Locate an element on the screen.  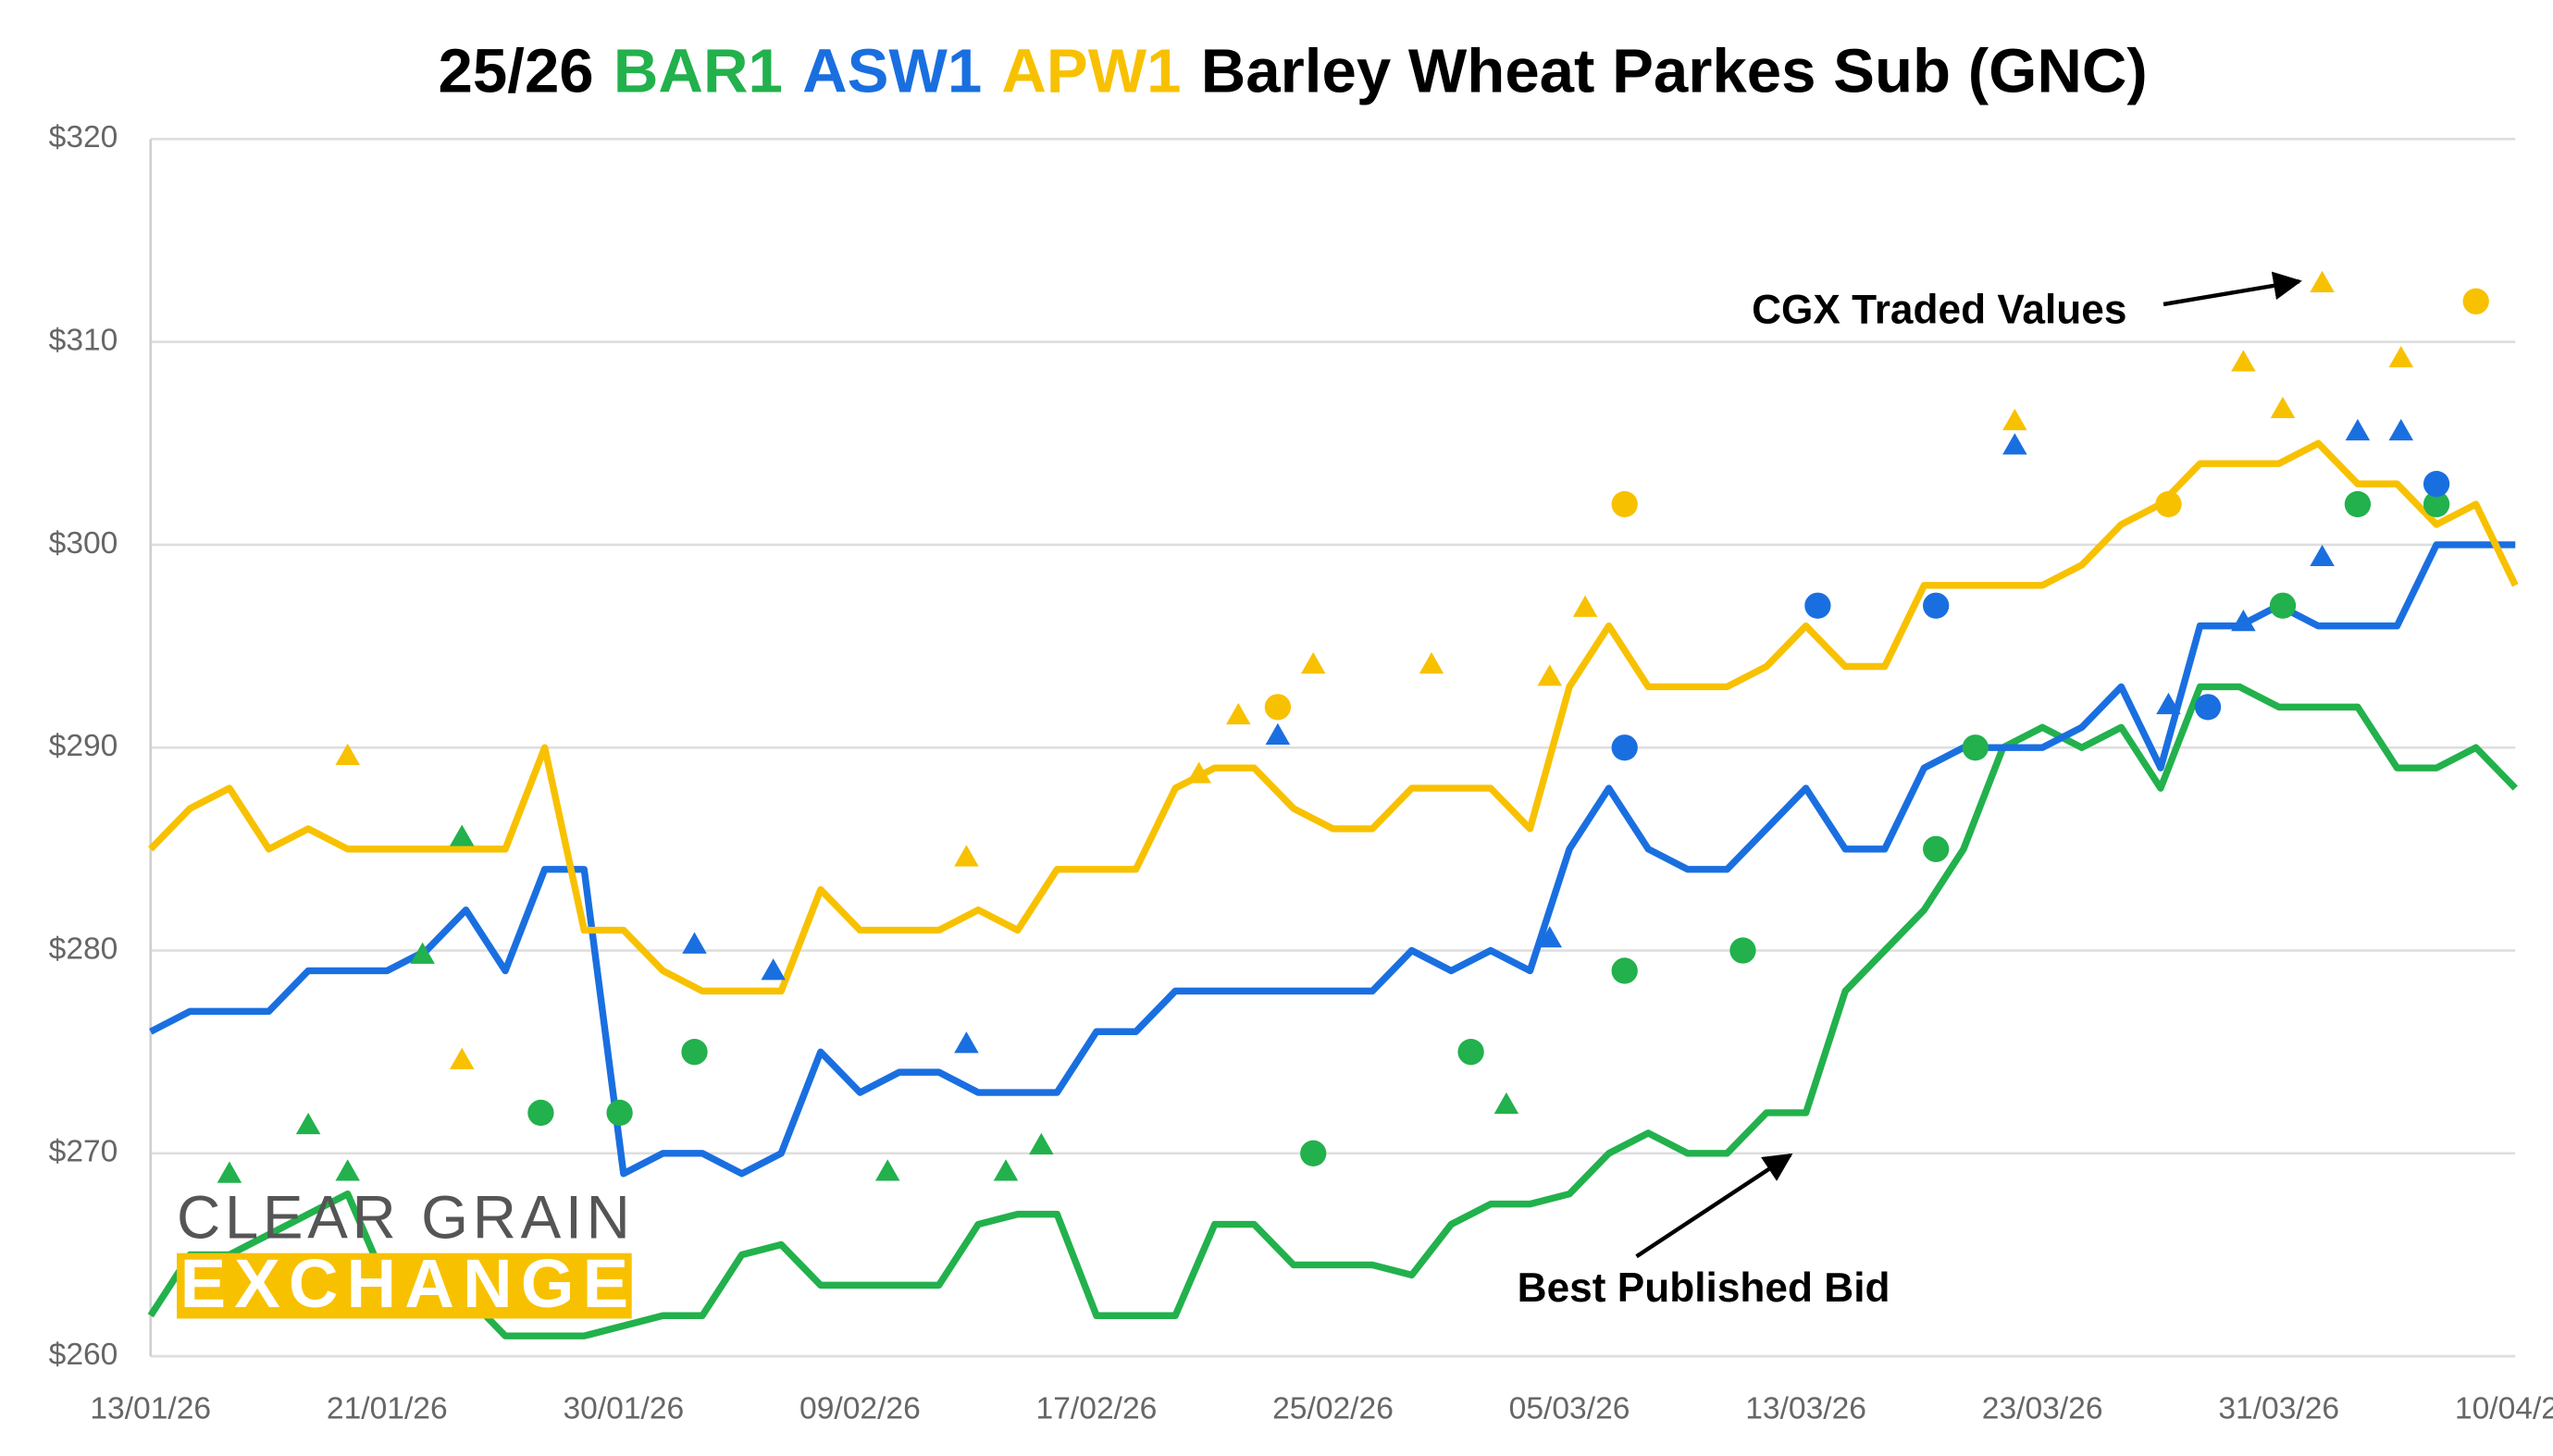
x-tick-label: 05/03/26 is located at coordinates (1569, 1408).